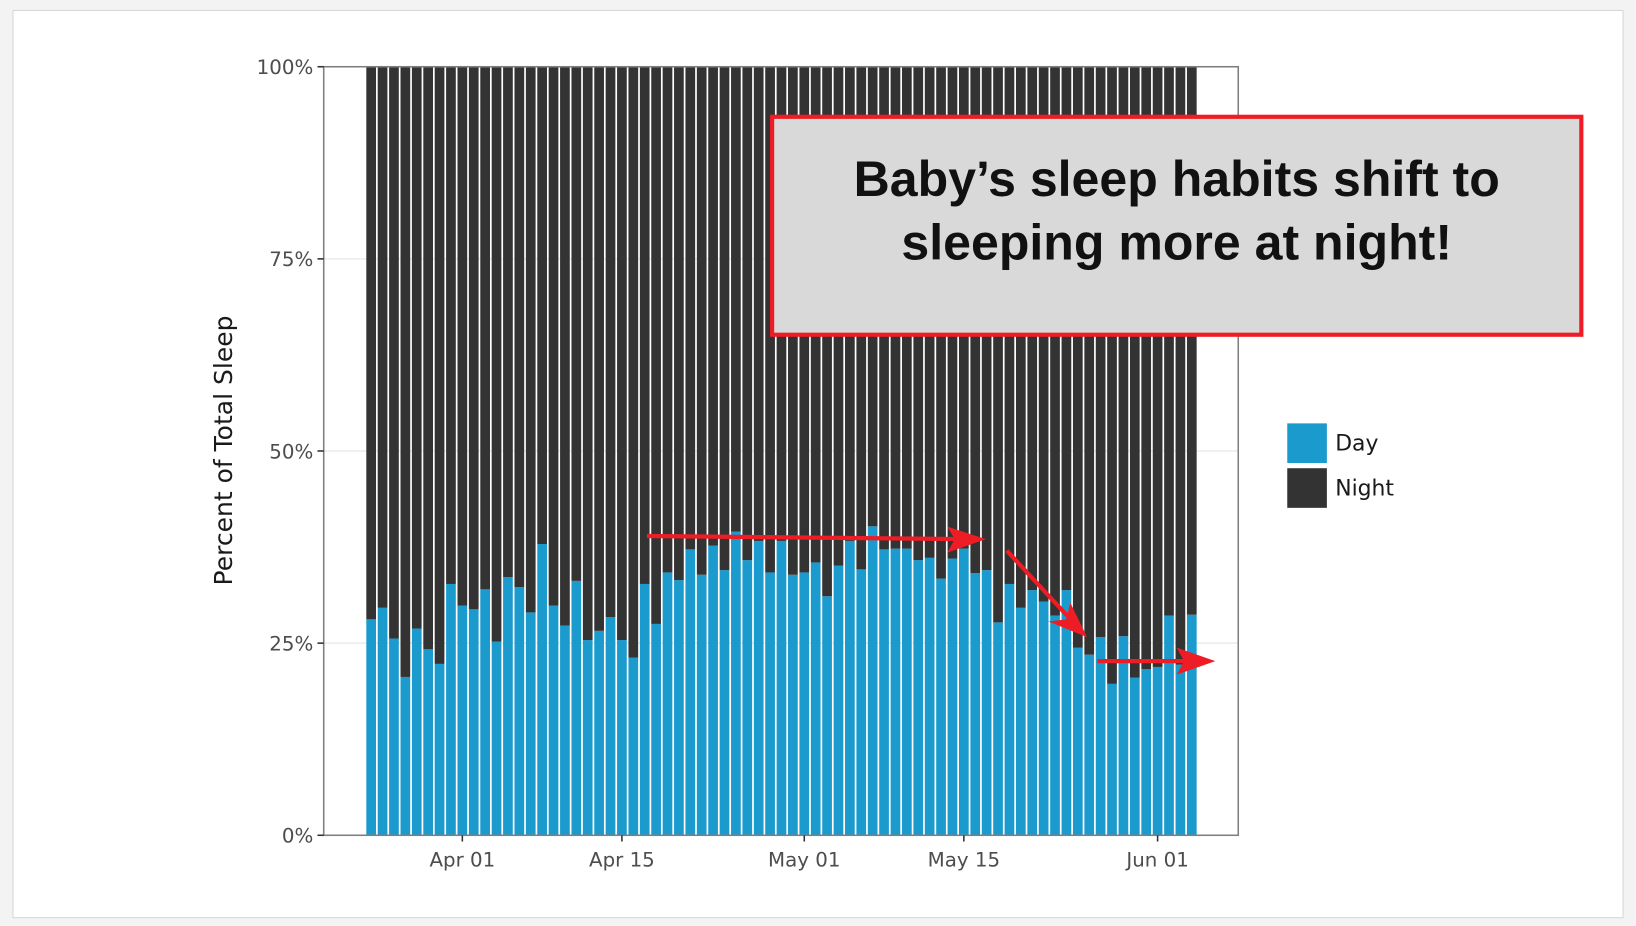  What do you see at coordinates (291, 259) in the screenshot?
I see `y-tick-label: 75%` at bounding box center [291, 259].